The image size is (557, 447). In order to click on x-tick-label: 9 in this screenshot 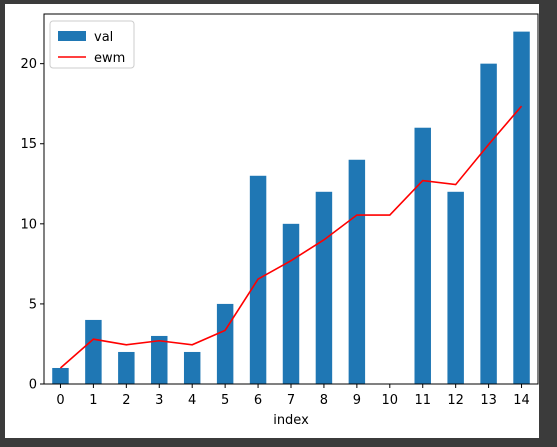, I will do `click(357, 400)`.